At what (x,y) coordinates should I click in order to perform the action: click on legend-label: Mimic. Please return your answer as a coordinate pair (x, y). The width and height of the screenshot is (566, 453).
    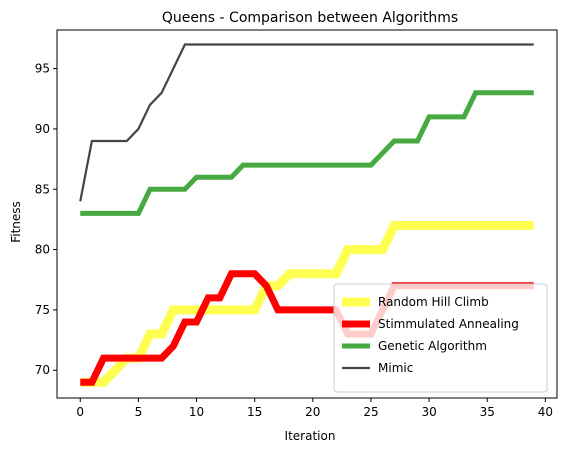
    Looking at the image, I should click on (395, 368).